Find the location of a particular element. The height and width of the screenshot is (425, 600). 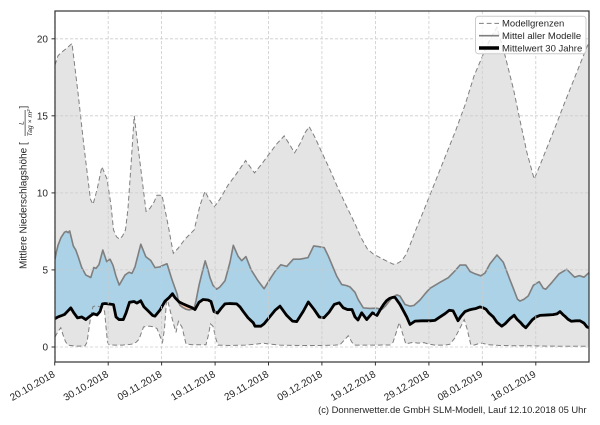

svg-text: Tag × m² is located at coordinates (30, 122).